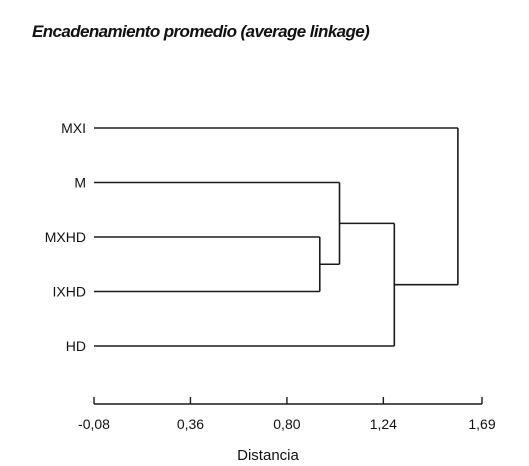 This screenshot has height=466, width=529. I want to click on x-tick-label: -0,08, so click(94, 424).